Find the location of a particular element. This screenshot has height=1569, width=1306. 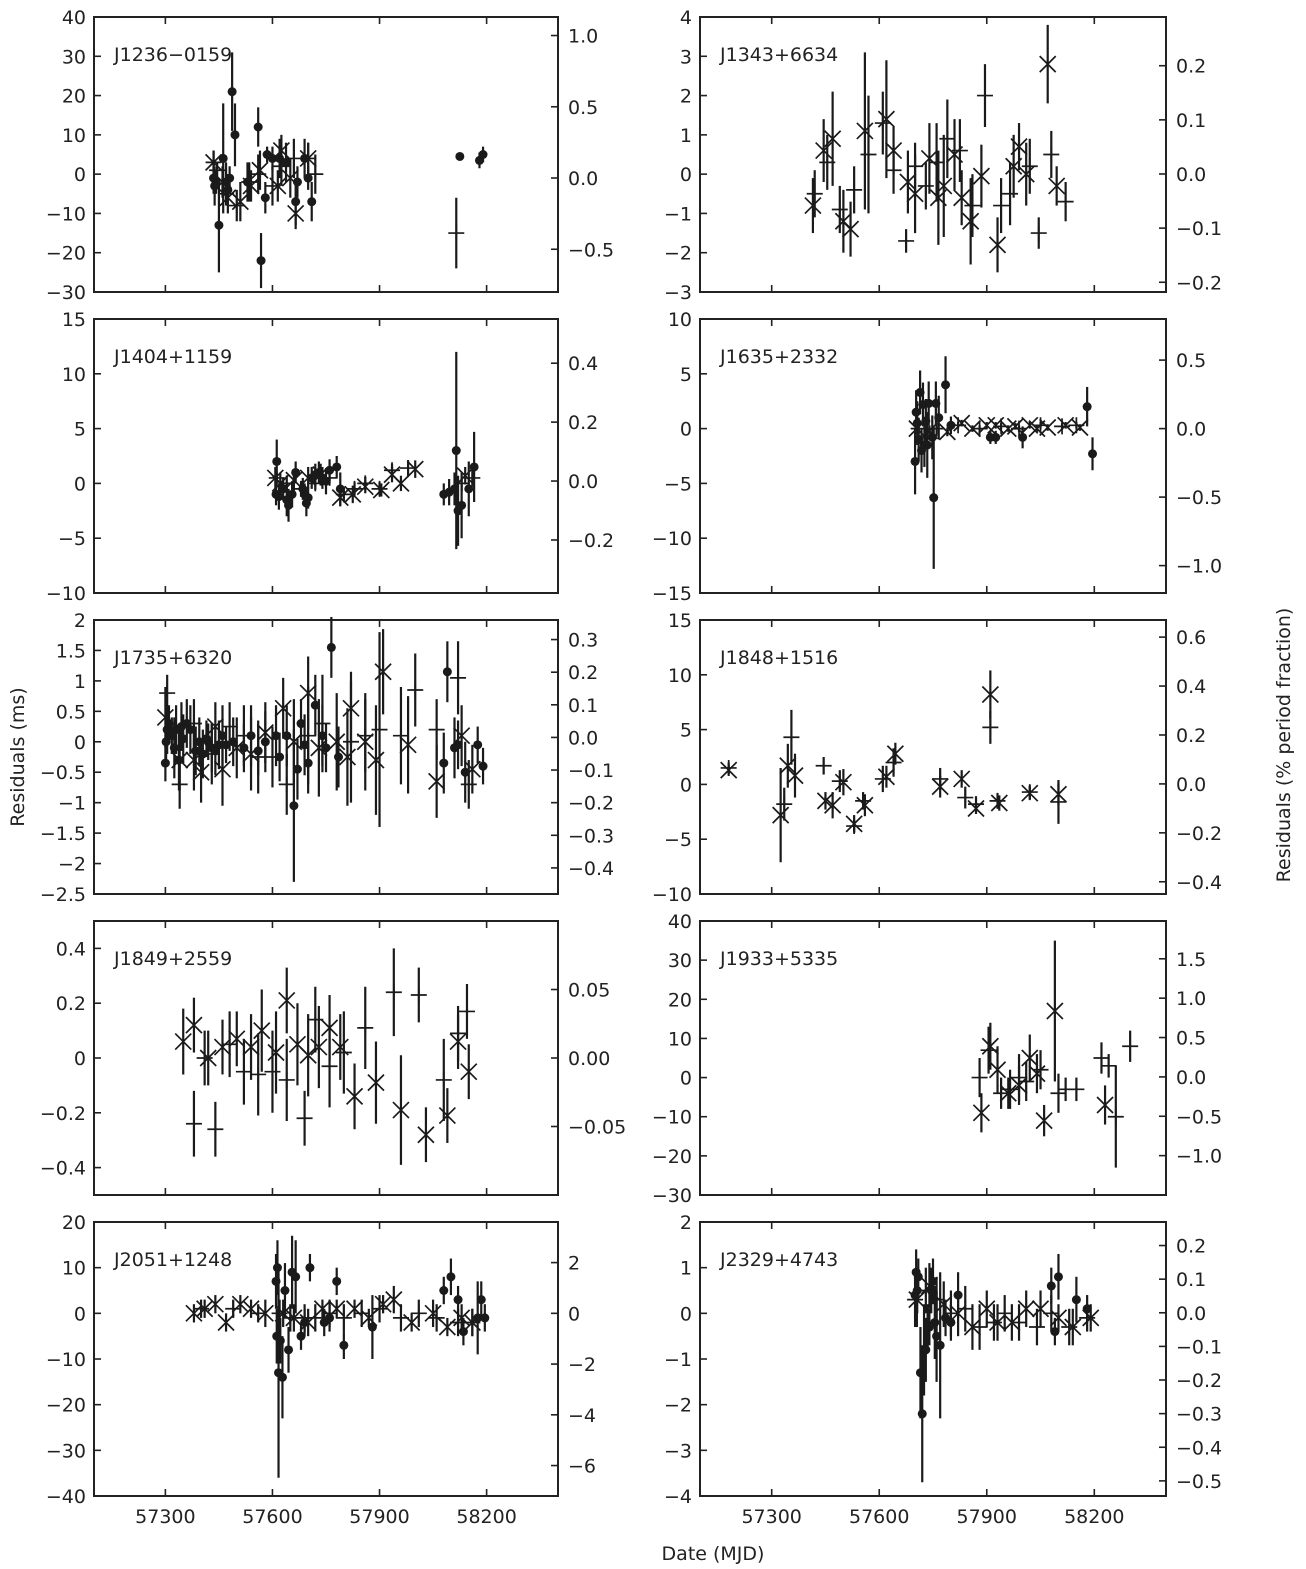

y-right-tick-label: 1.5 is located at coordinates (1191, 960).